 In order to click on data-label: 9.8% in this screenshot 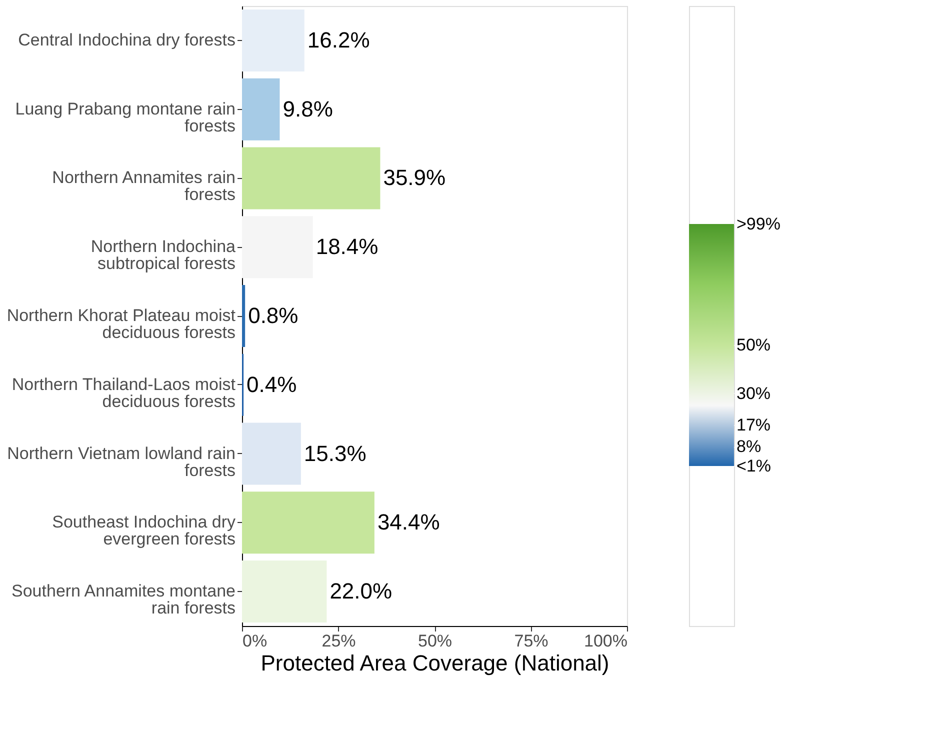, I will do `click(307, 109)`.